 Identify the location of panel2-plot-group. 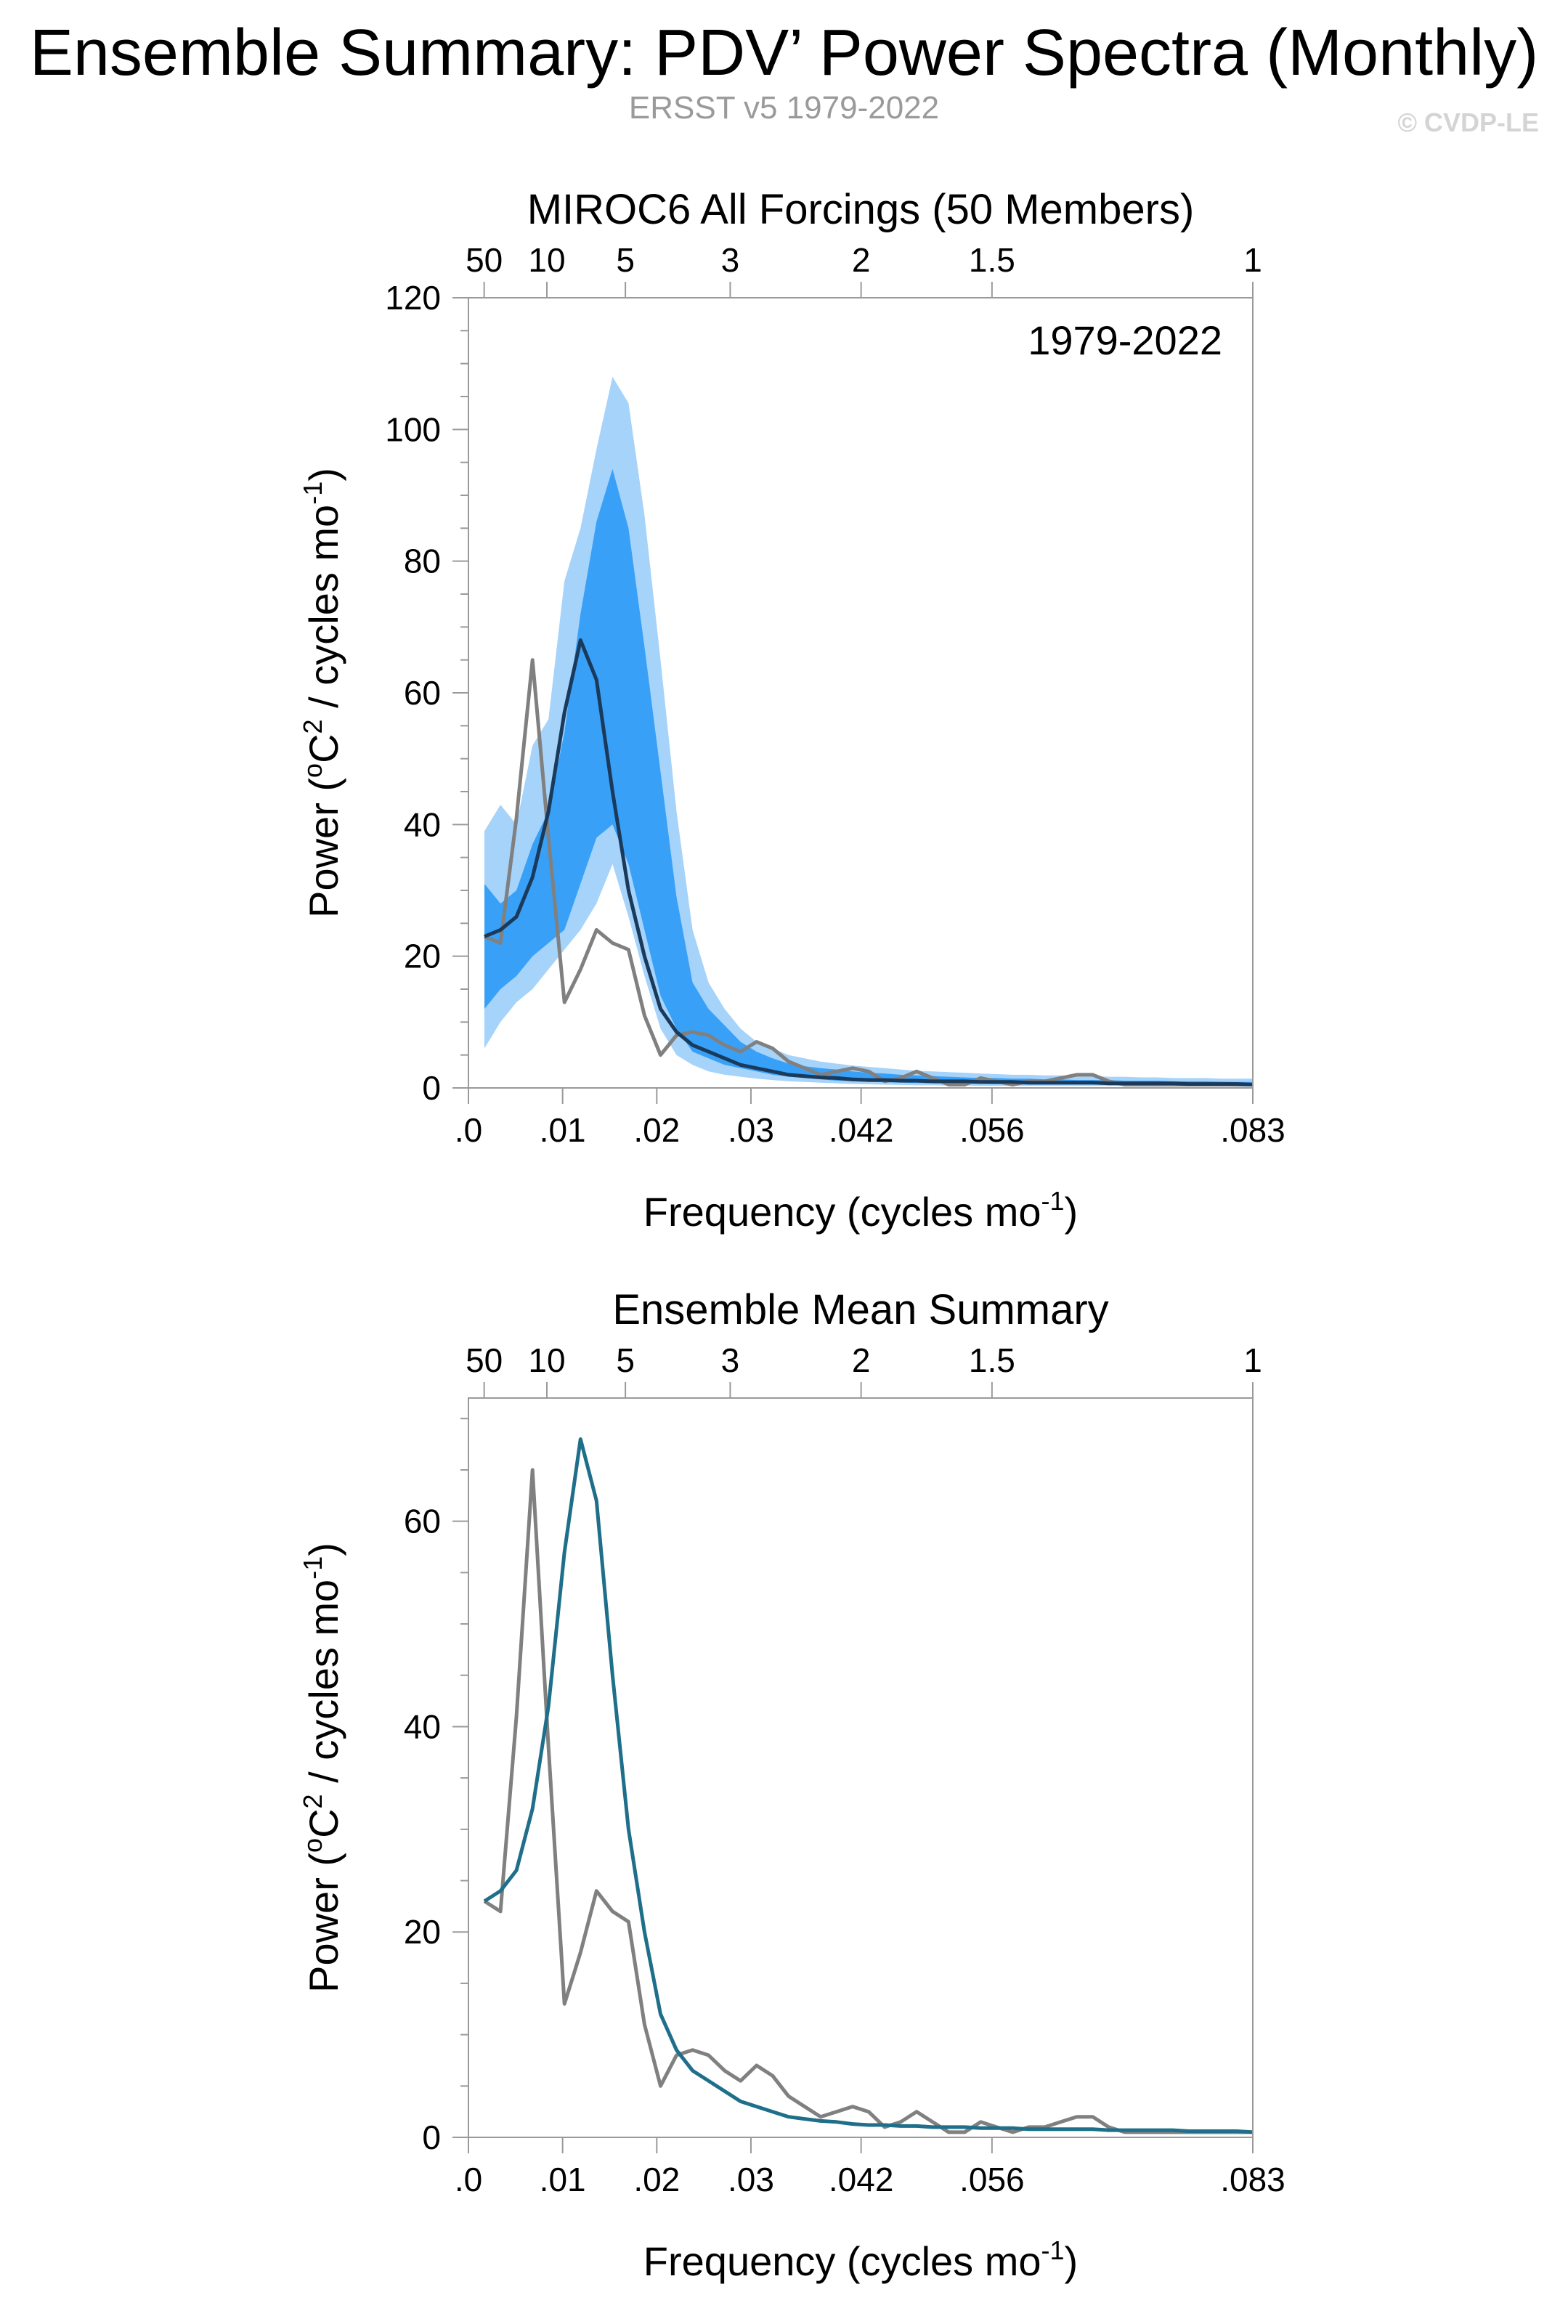
(869, 1785).